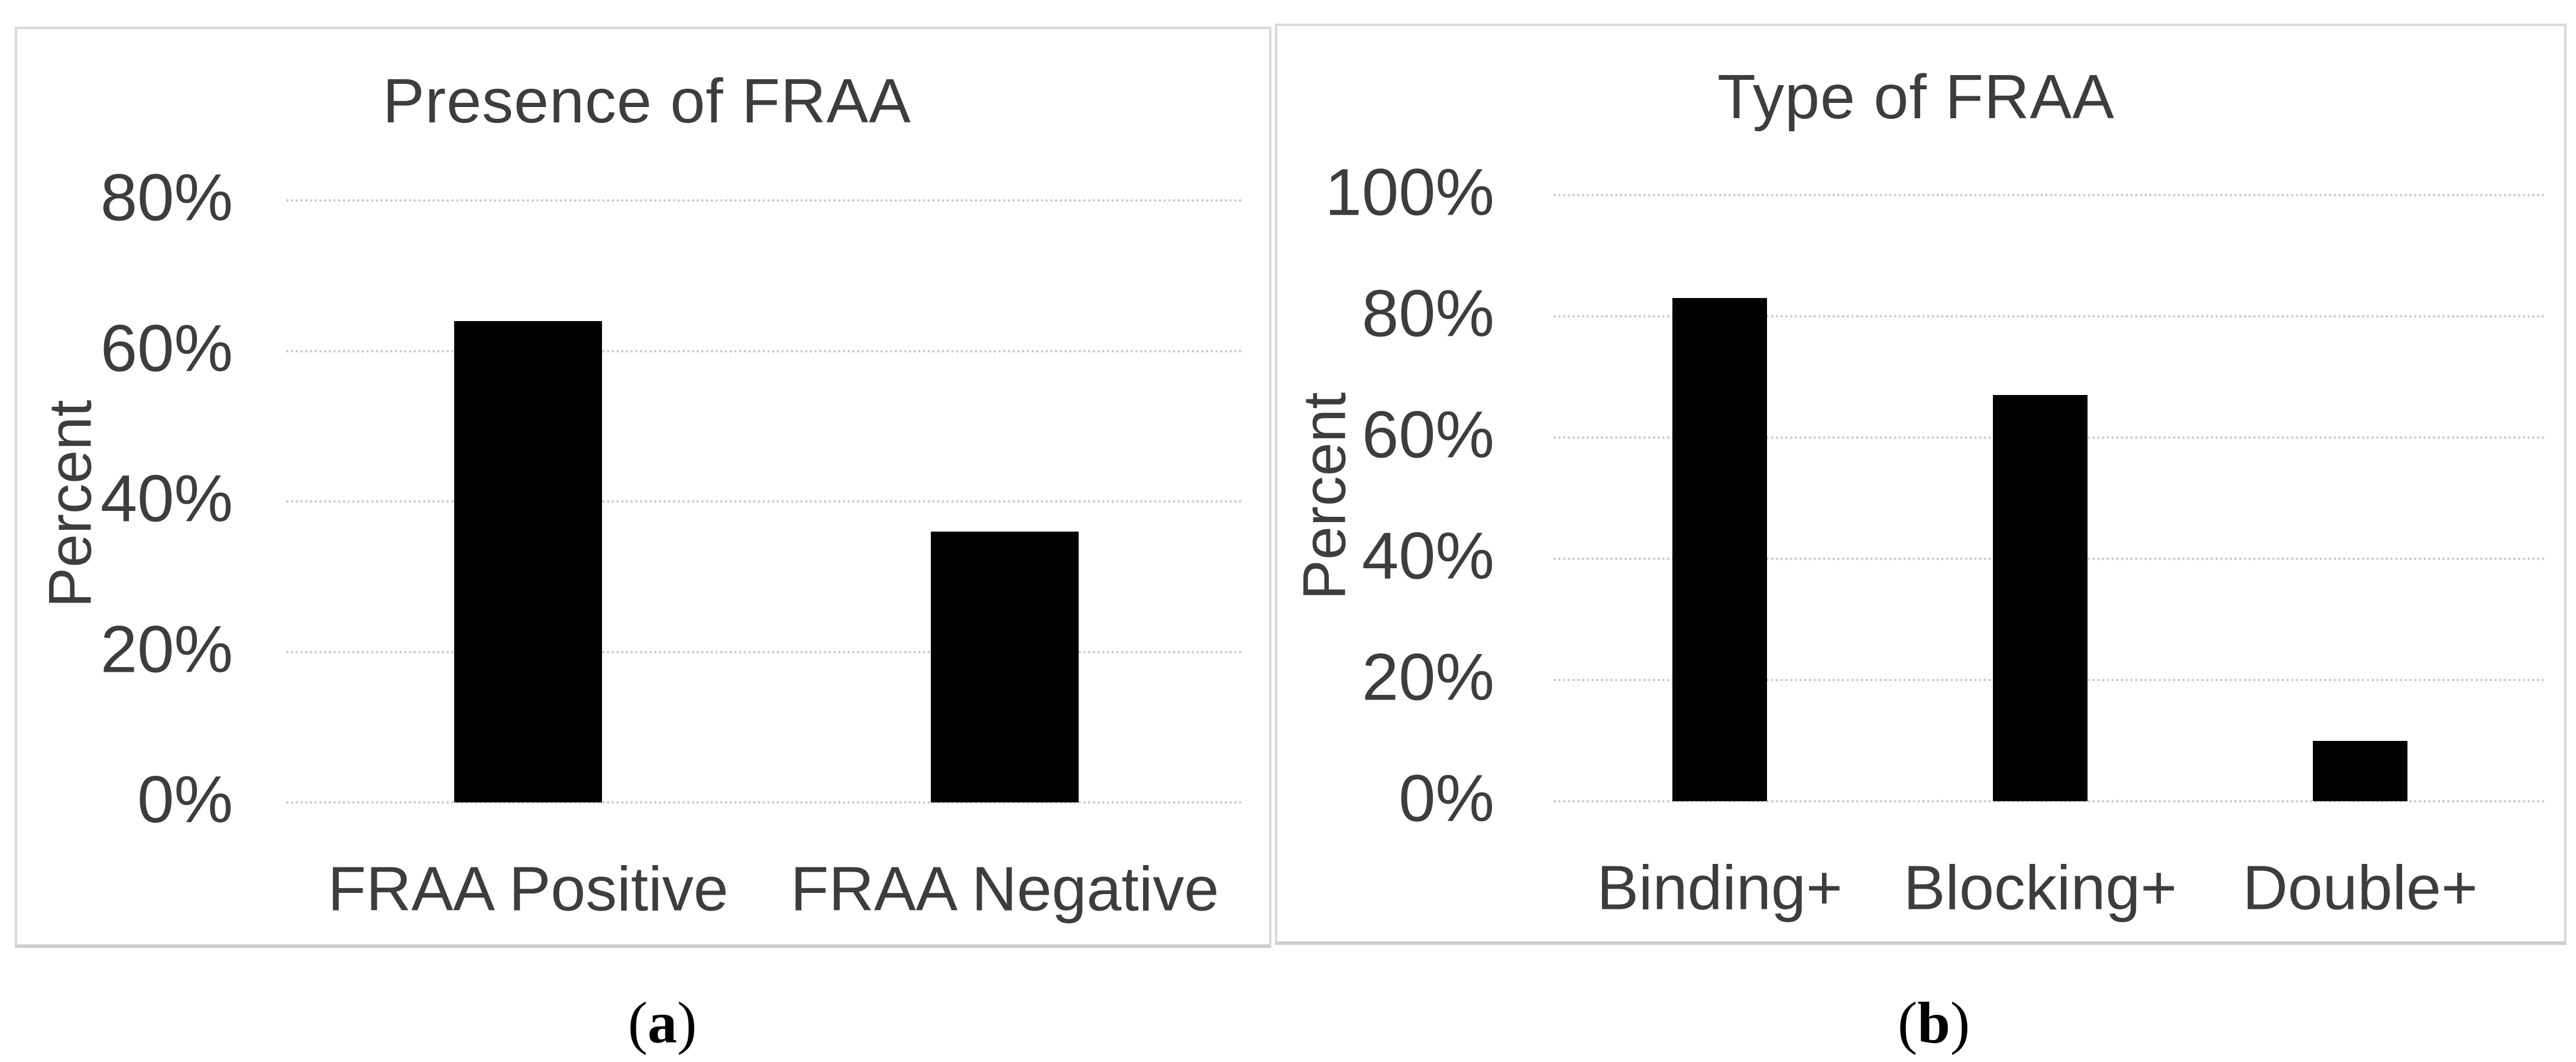 Image resolution: width=2576 pixels, height=1062 pixels. What do you see at coordinates (647, 101) in the screenshot?
I see `chart-title: Presence of FRAA` at bounding box center [647, 101].